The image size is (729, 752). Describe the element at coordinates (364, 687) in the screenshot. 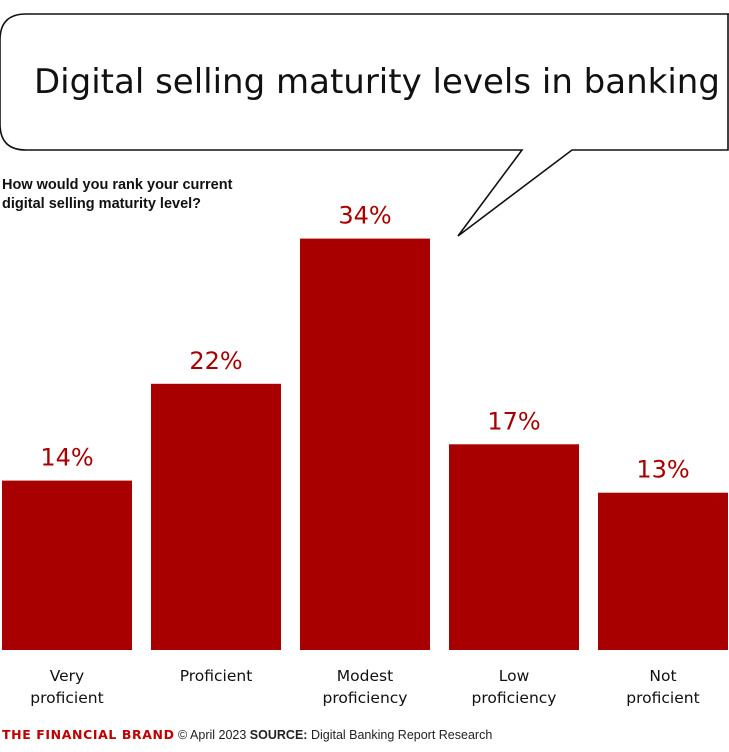

I see `category-label-3: Modest proficiency` at that location.